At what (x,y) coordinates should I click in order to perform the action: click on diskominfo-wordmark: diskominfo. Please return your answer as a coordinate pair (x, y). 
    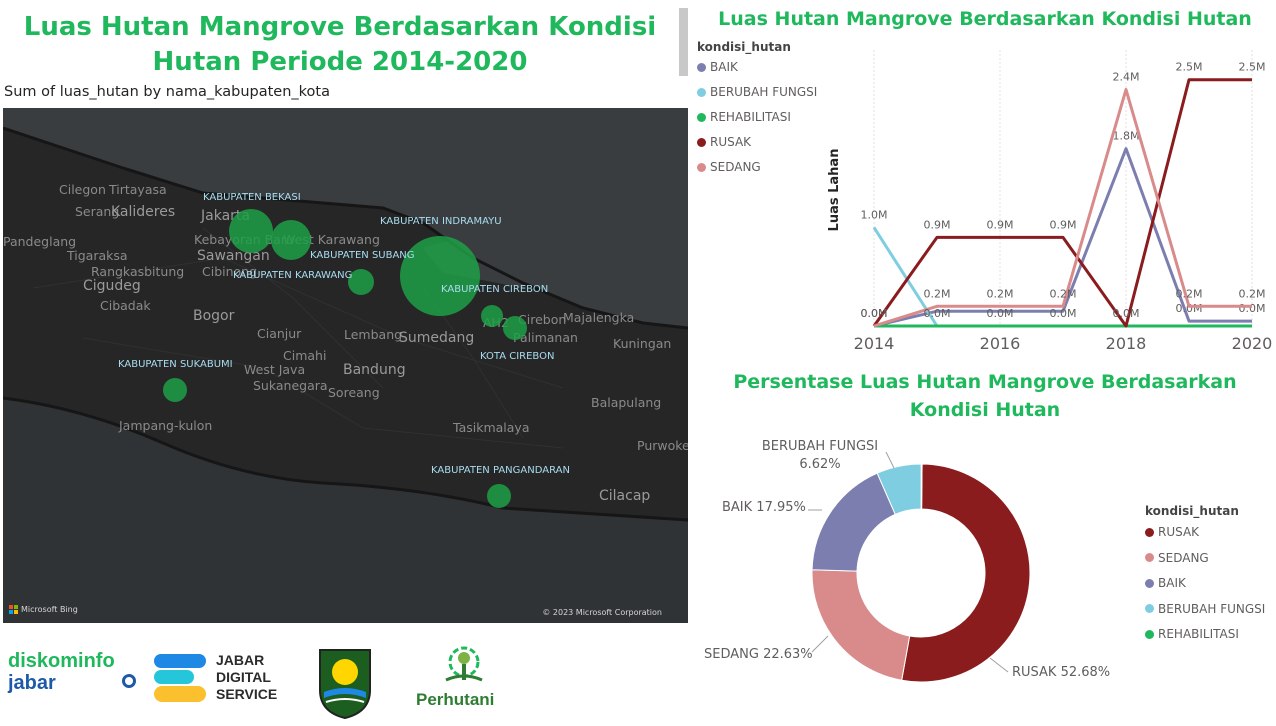
    Looking at the image, I should click on (61, 661).